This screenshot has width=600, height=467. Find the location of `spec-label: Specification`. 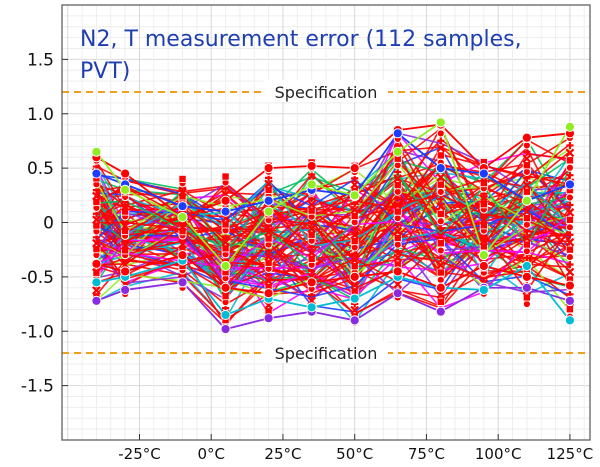

spec-label: Specification is located at coordinates (326, 92).